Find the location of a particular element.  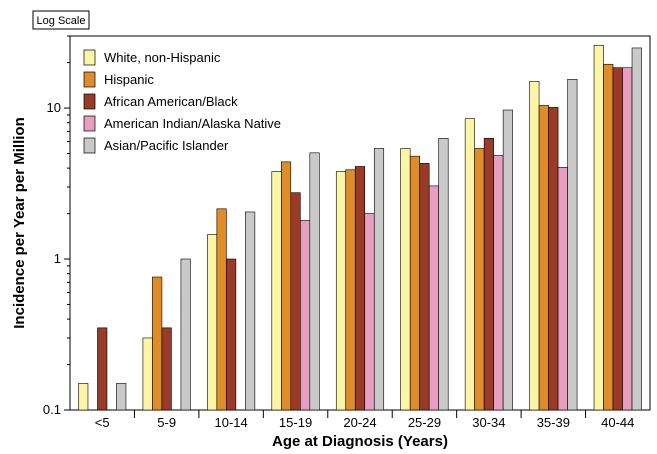

x-tick-label: 40-44 is located at coordinates (617, 422).